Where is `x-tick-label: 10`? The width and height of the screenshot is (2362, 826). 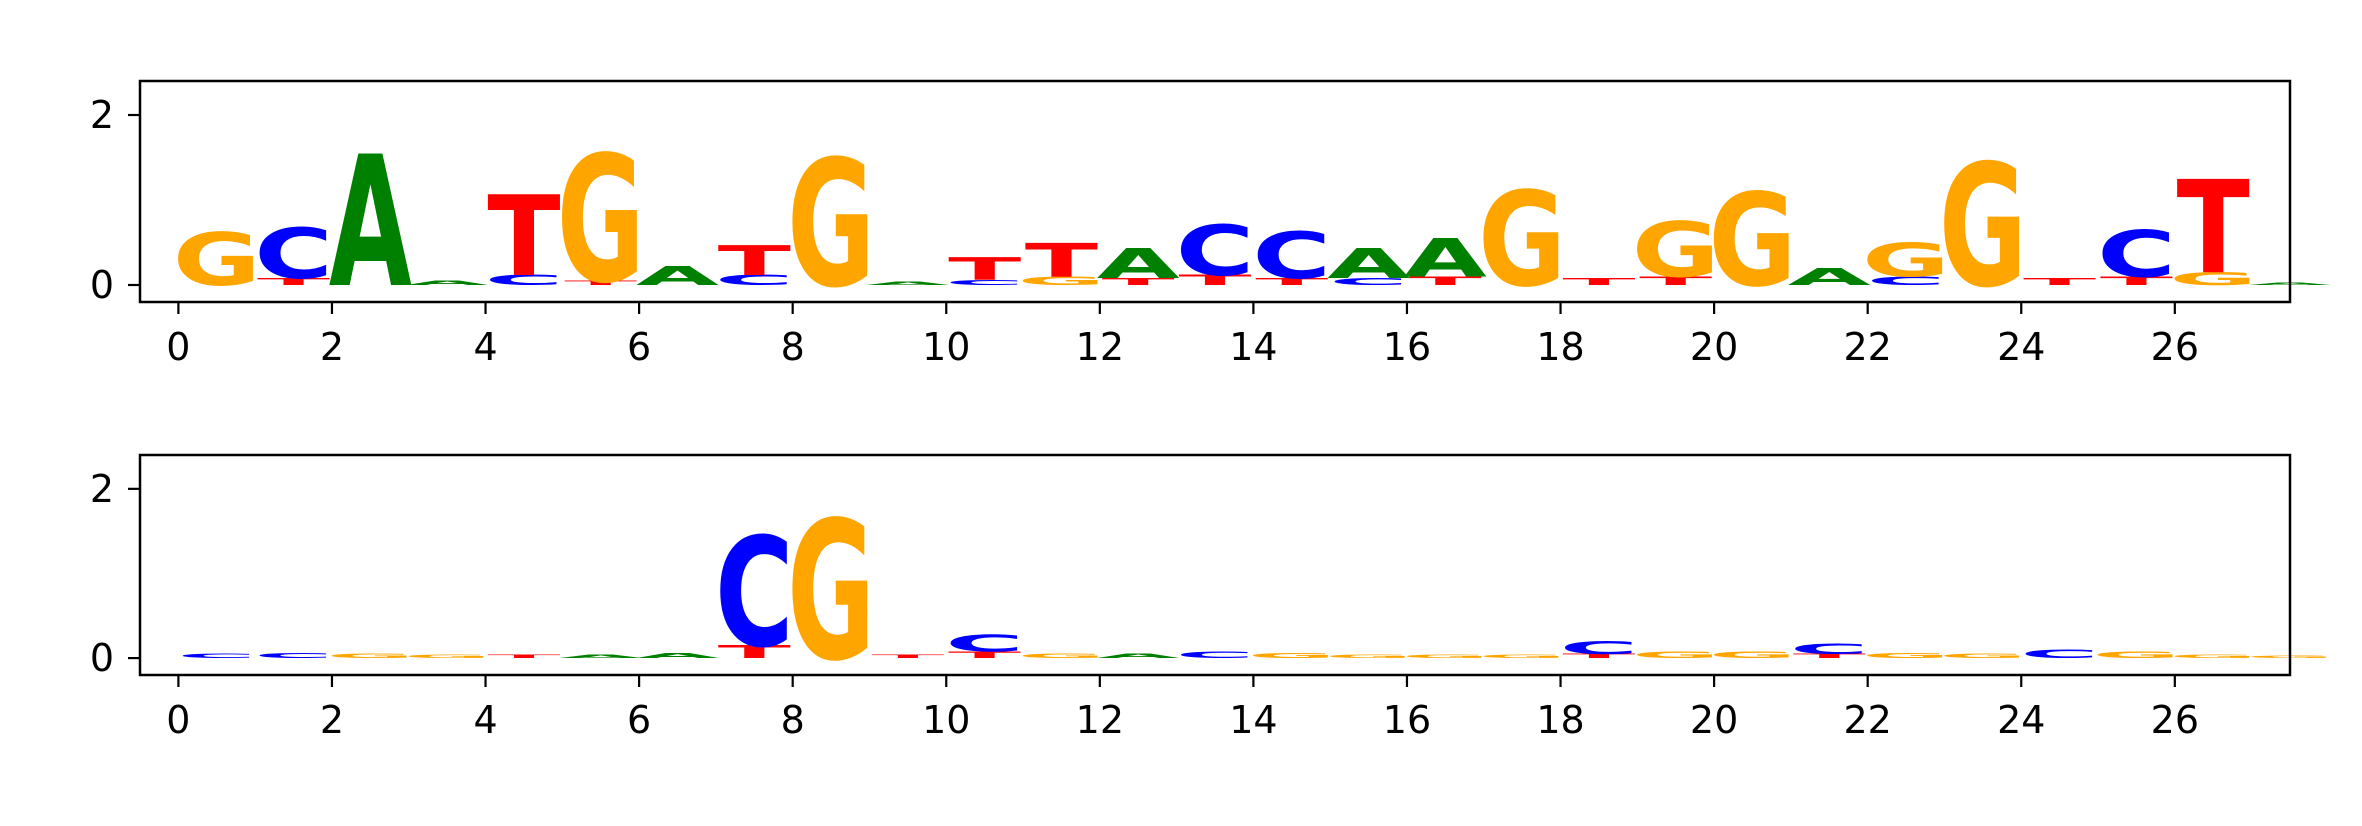
x-tick-label: 10 is located at coordinates (946, 720).